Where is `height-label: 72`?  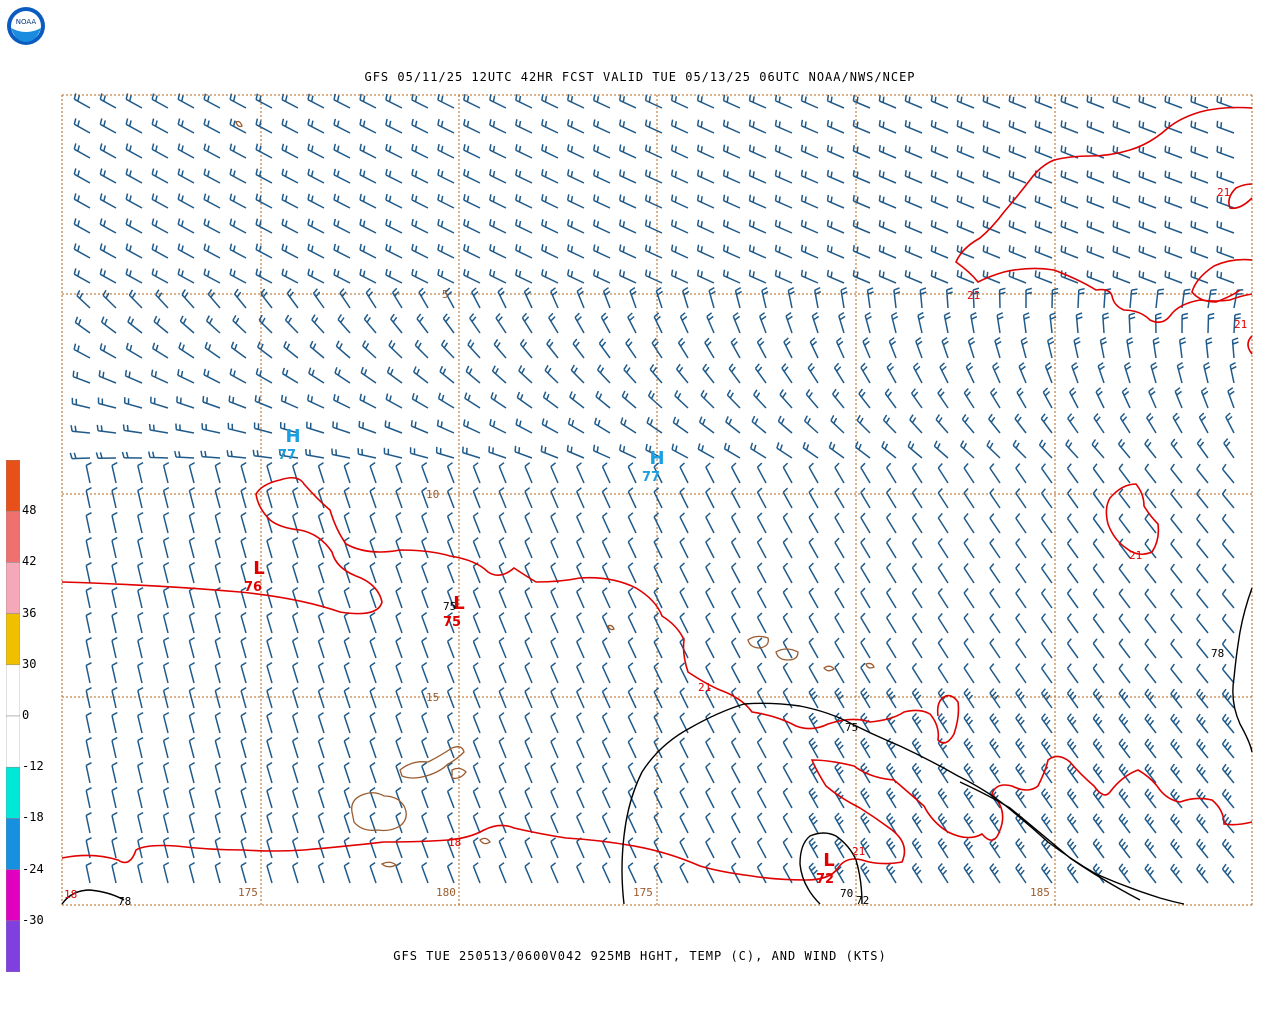 height-label: 72 is located at coordinates (862, 900).